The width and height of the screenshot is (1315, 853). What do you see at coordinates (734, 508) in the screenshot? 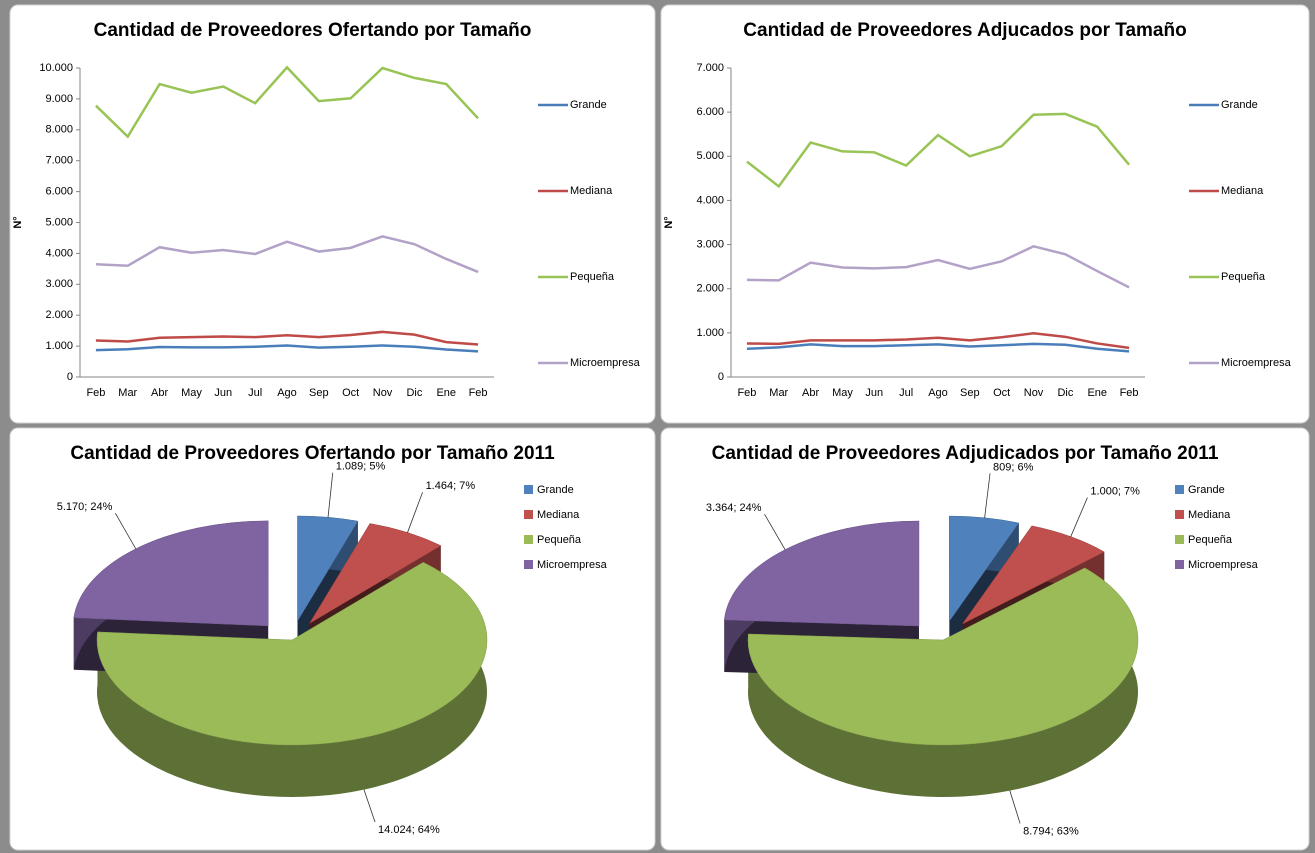
I see `data-label: 3.364; 24%` at bounding box center [734, 508].